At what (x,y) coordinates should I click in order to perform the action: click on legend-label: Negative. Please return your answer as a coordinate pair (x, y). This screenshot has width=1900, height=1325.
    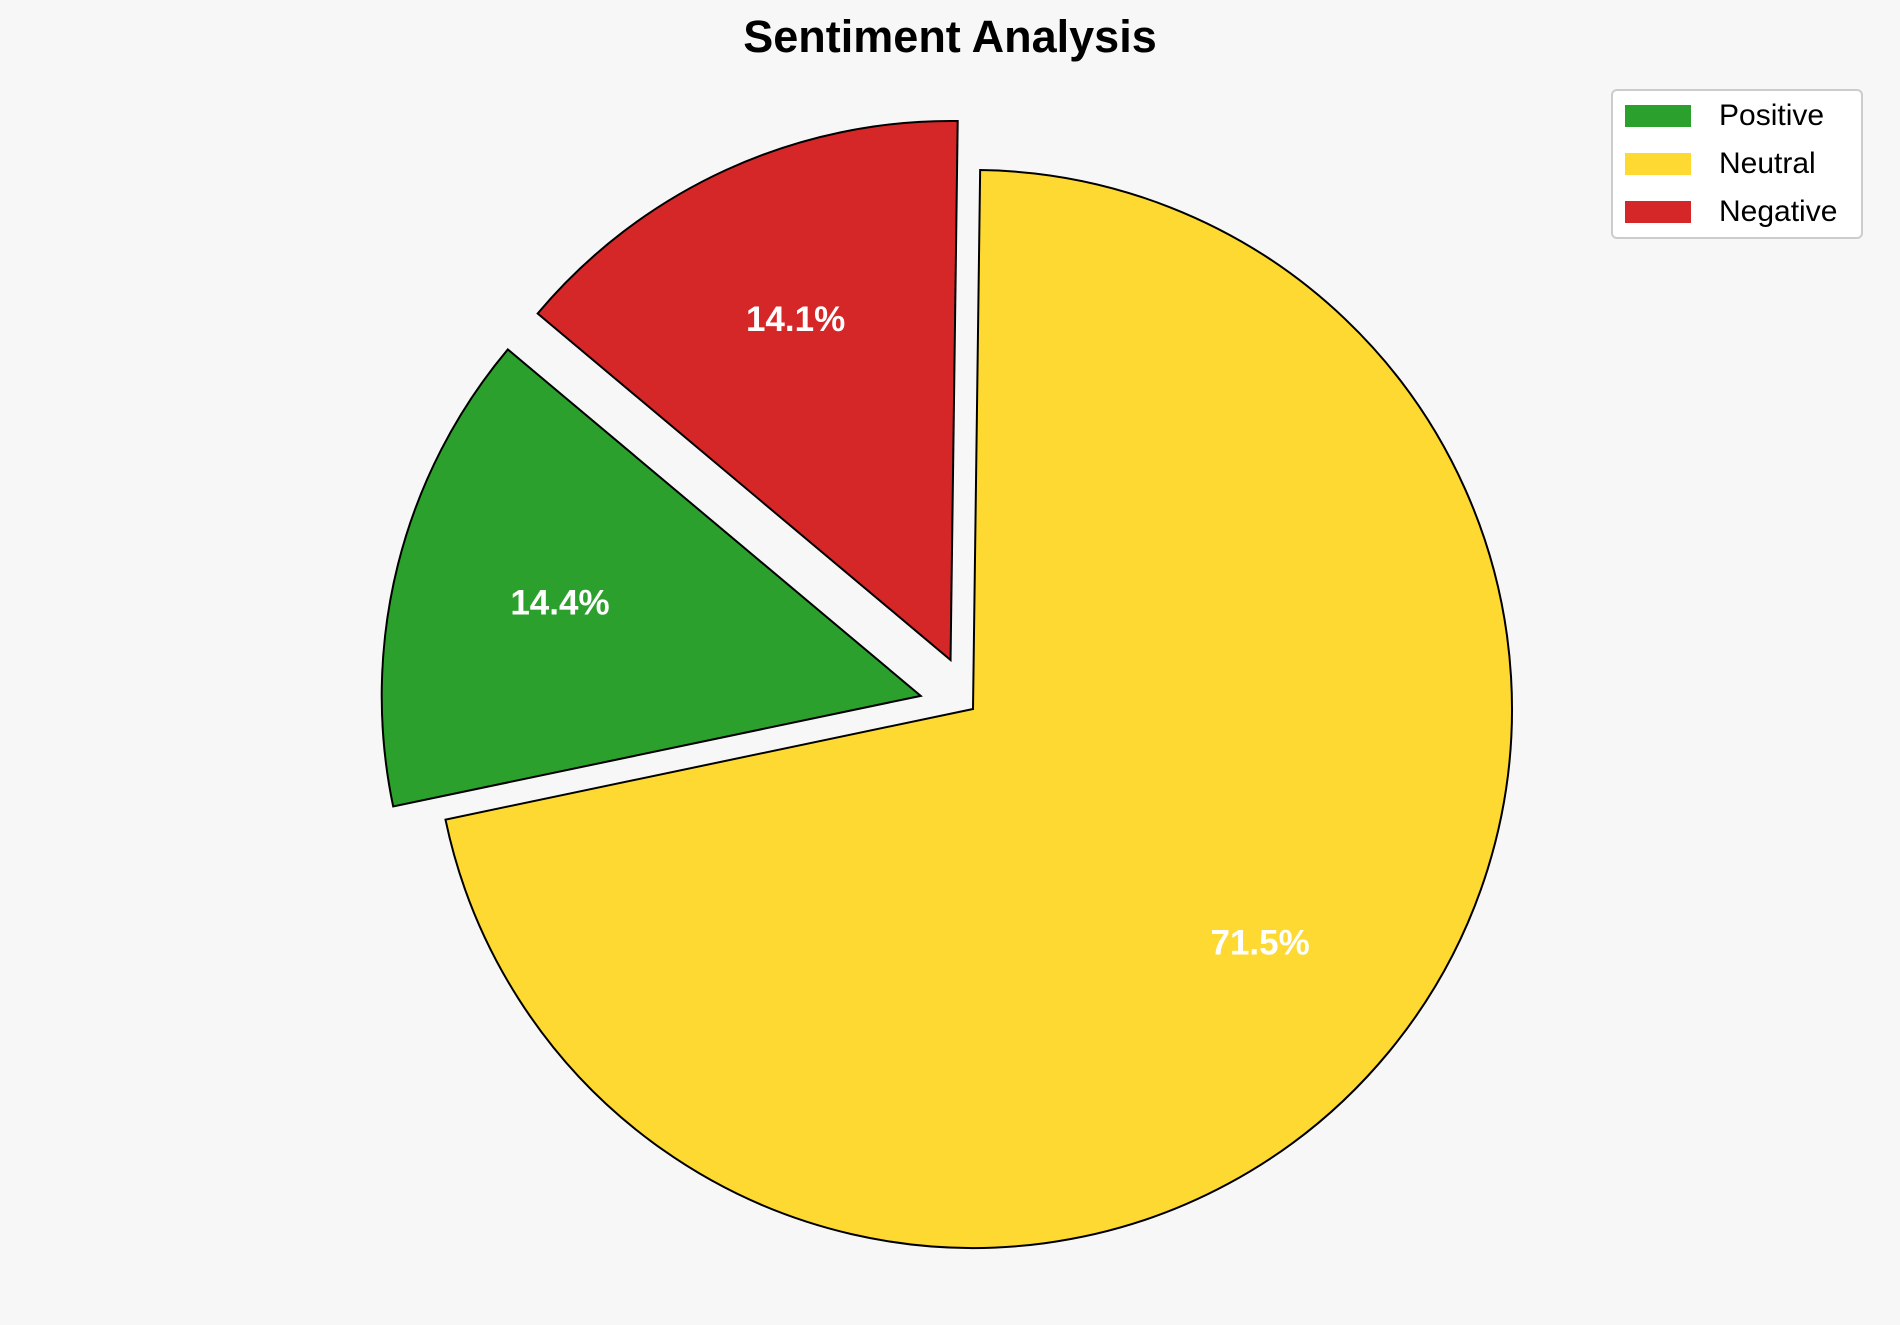
    Looking at the image, I should click on (1778, 211).